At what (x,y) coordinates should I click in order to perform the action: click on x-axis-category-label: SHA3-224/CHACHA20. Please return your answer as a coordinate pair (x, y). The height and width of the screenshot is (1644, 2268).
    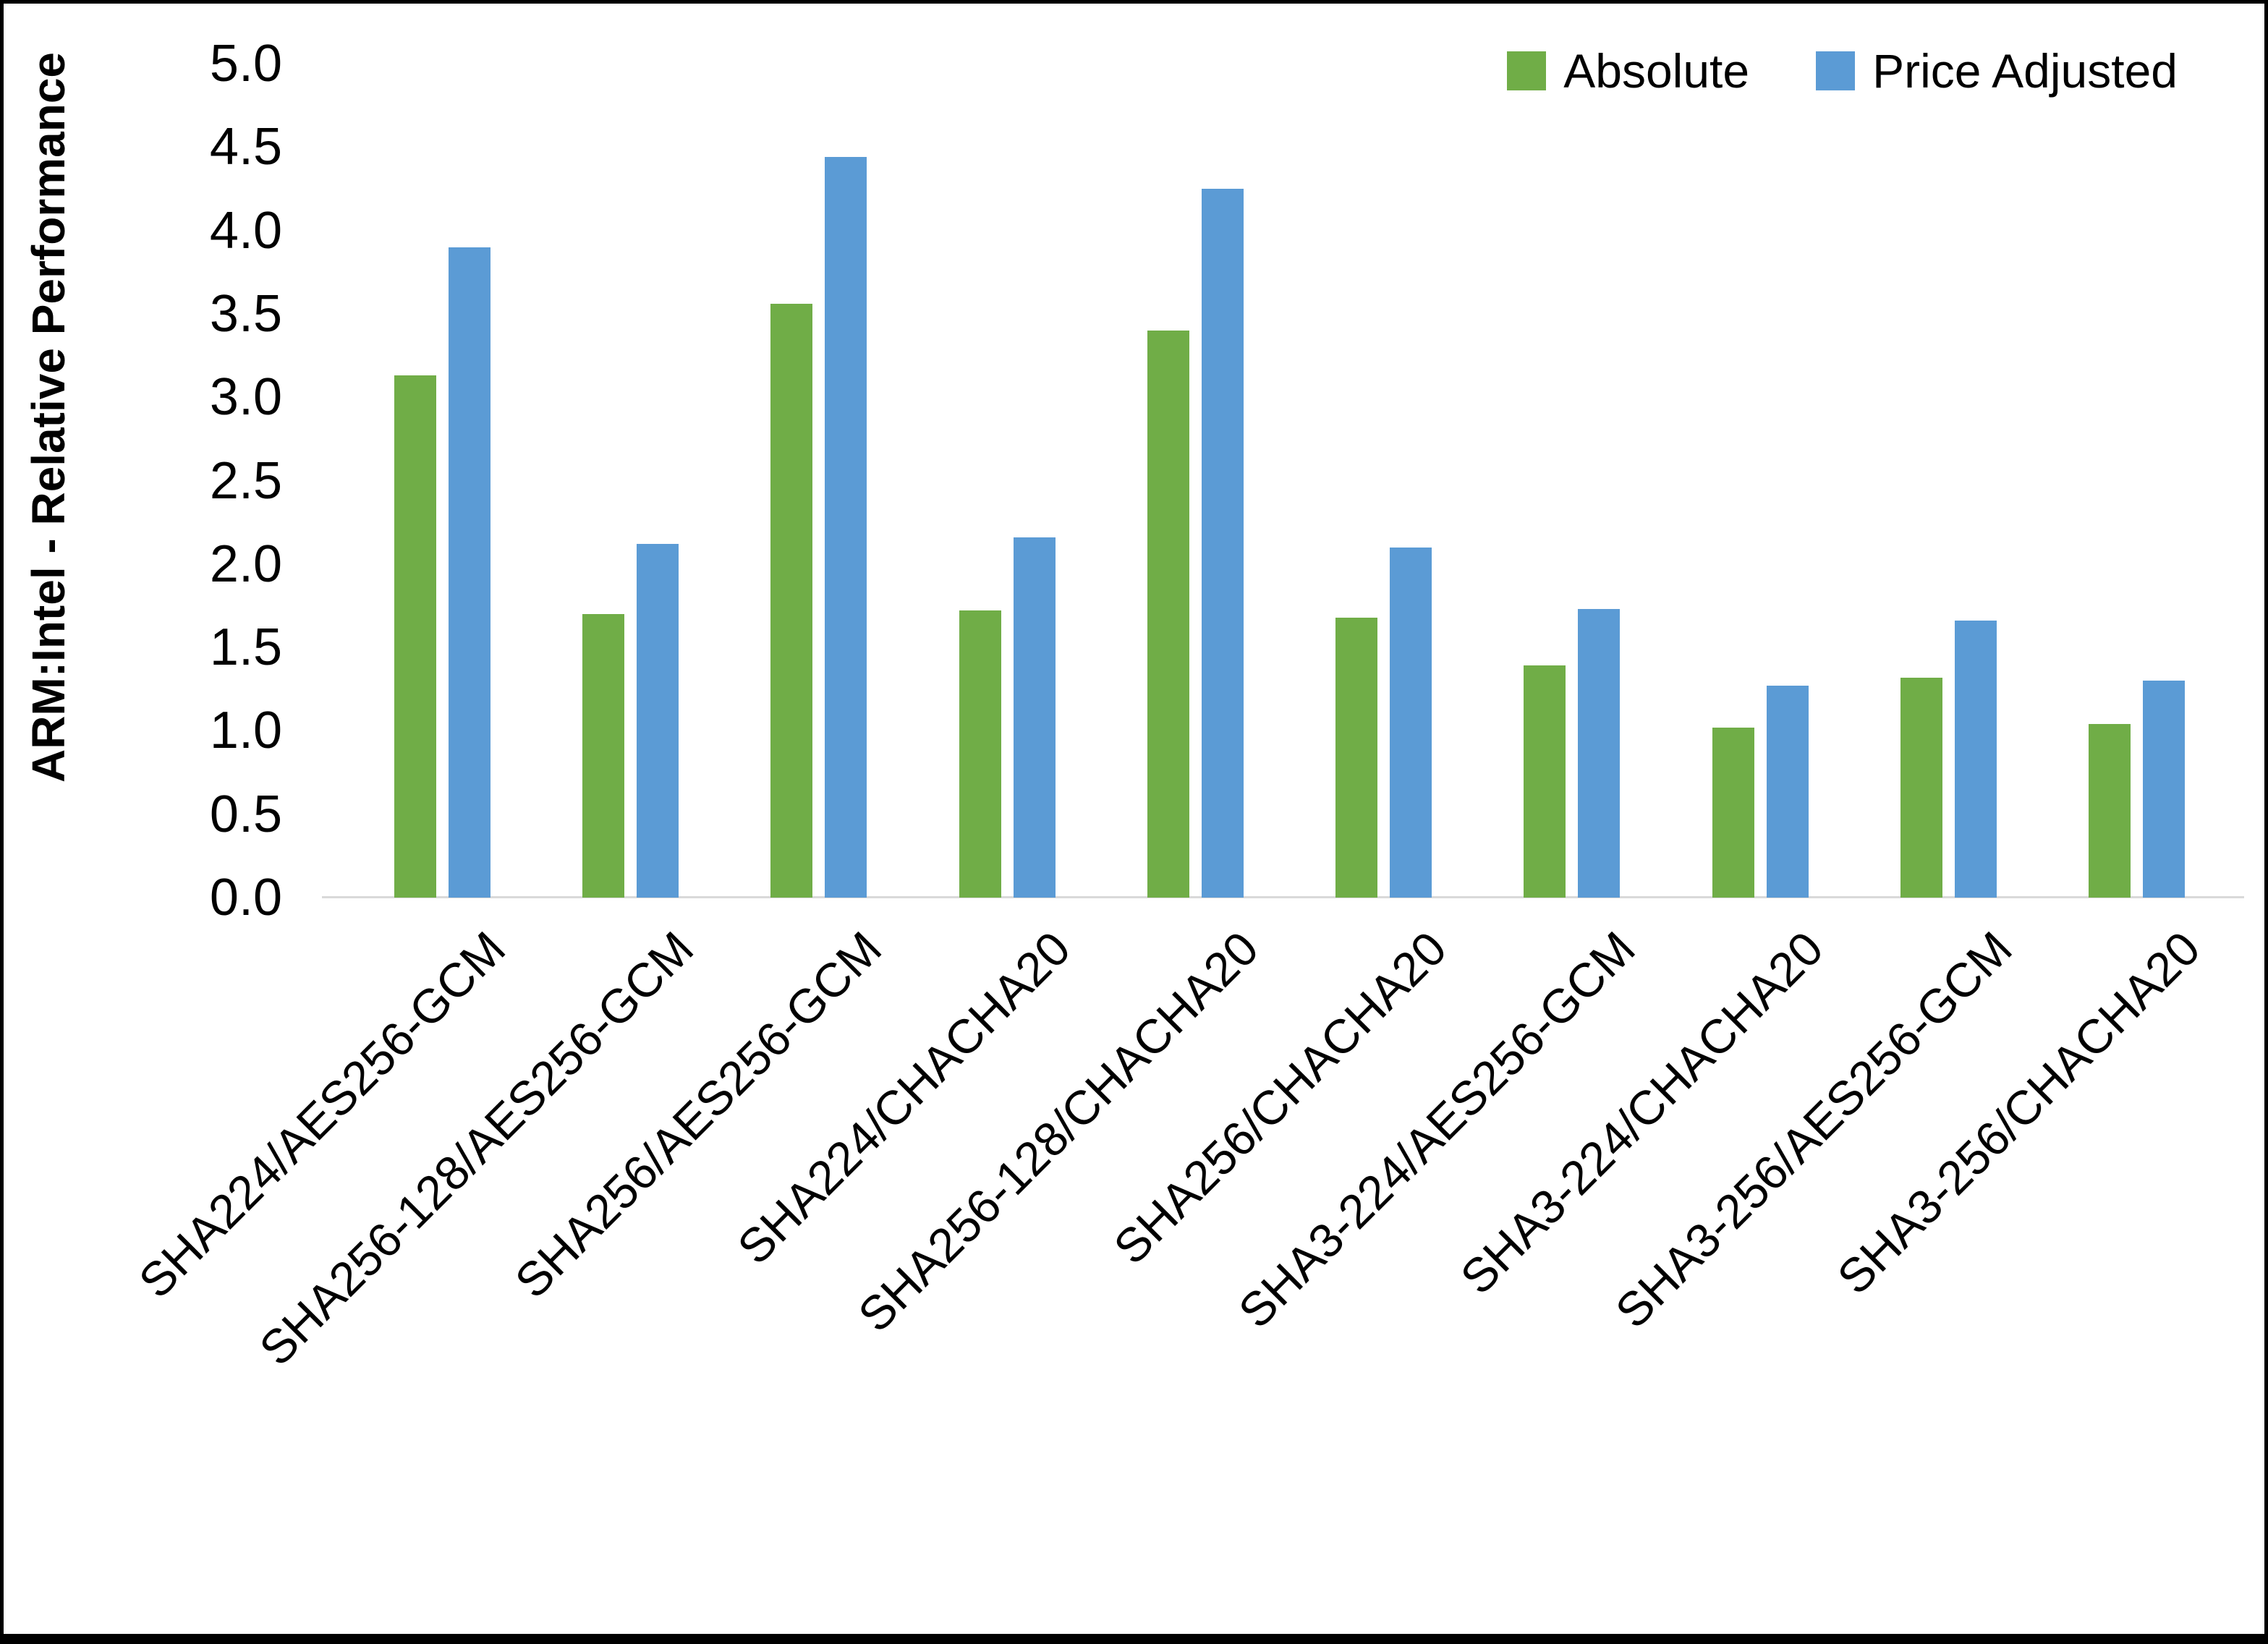
    Looking at the image, I should click on (1642, 1113).